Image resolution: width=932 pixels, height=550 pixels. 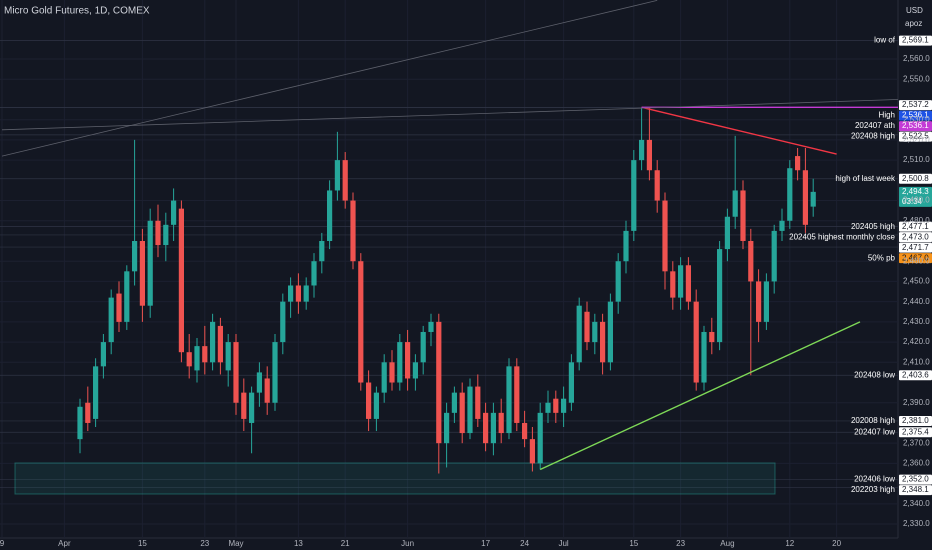 What do you see at coordinates (836, 543) in the screenshot?
I see `x-tick-label: 20` at bounding box center [836, 543].